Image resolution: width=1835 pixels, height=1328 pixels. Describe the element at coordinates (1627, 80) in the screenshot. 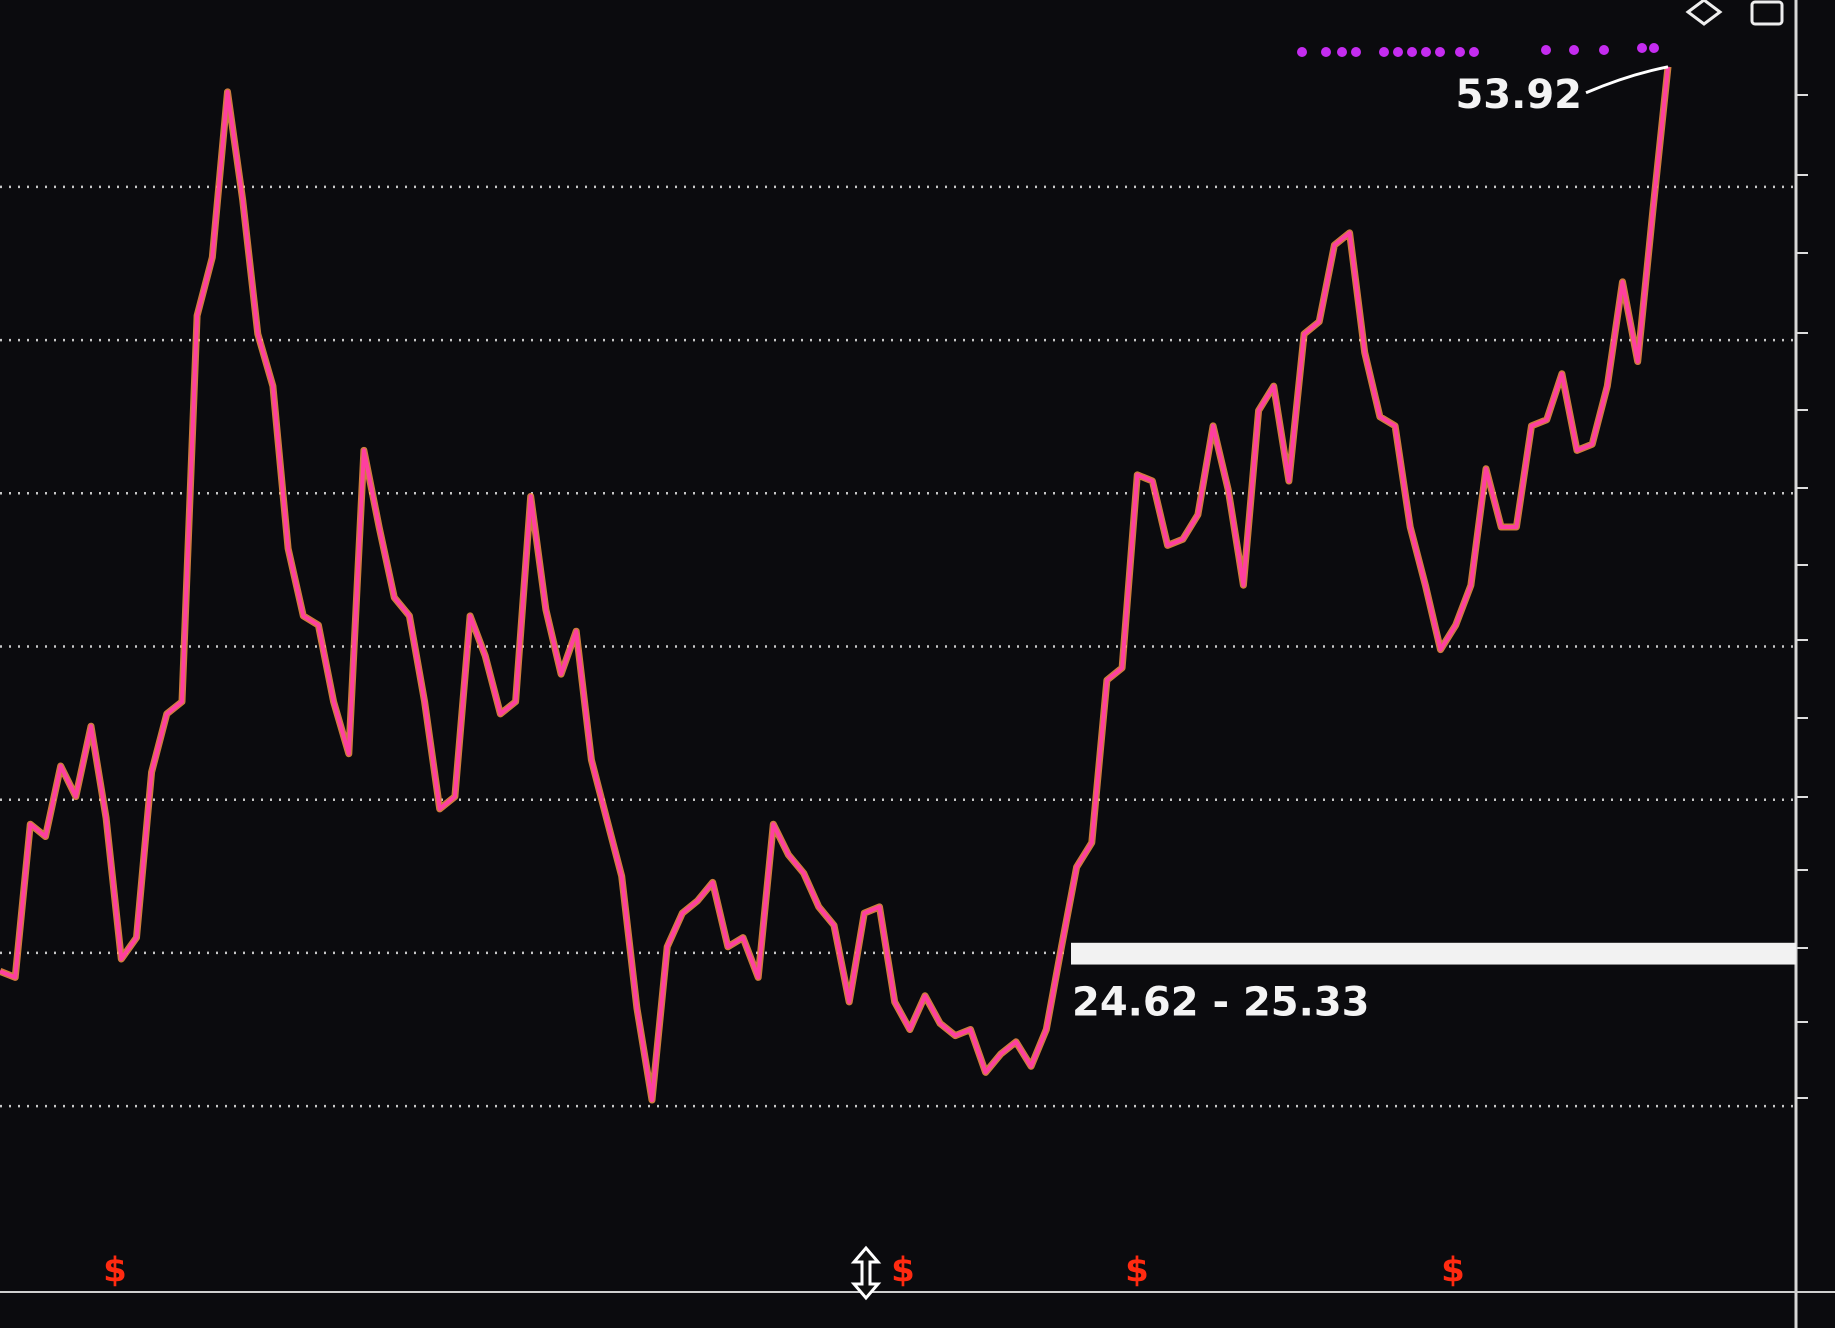

I see `last-value-pointer` at that location.